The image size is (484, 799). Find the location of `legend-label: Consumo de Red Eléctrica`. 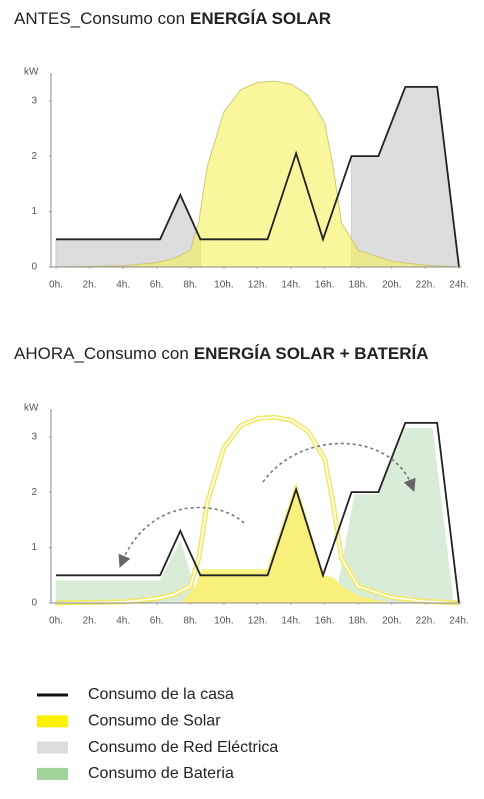

legend-label: Consumo de Red Eléctrica is located at coordinates (183, 747).